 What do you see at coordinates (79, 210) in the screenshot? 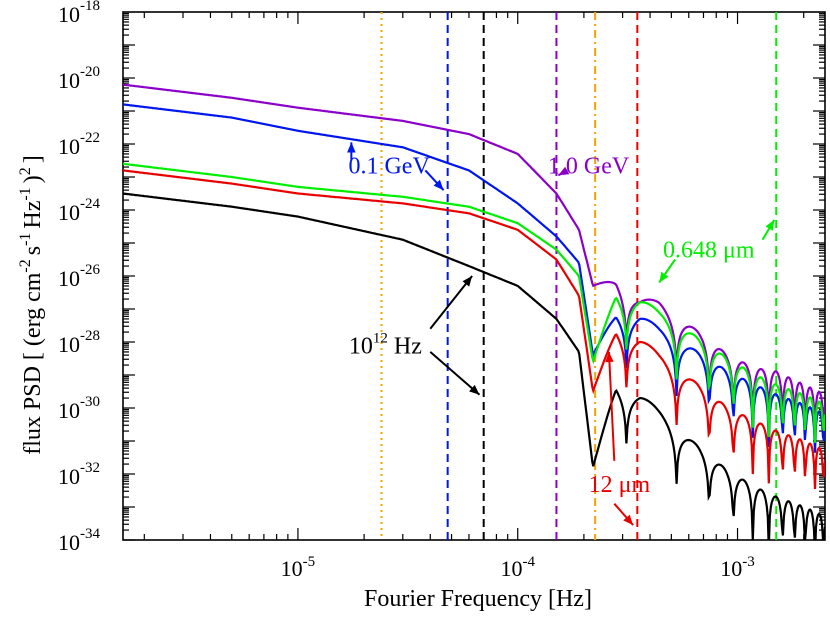
I see `y-tick-label: 10-24` at bounding box center [79, 210].